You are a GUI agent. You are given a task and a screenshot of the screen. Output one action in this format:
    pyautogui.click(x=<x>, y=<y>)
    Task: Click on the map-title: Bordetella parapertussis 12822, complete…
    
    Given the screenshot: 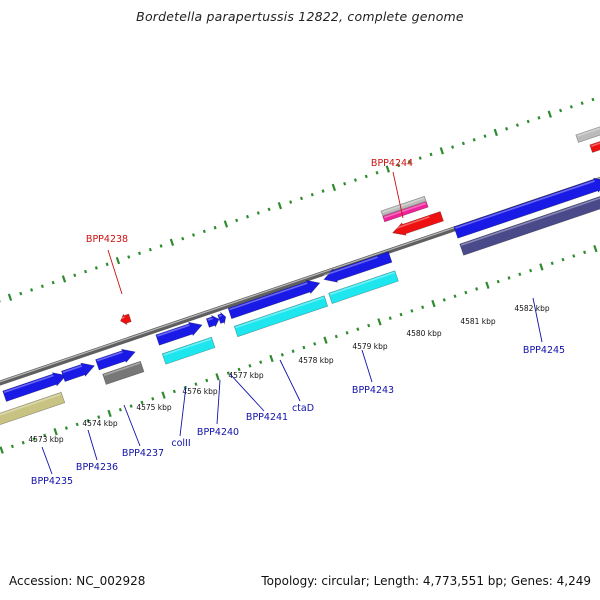 What is the action you would take?
    pyautogui.click(x=300, y=16)
    